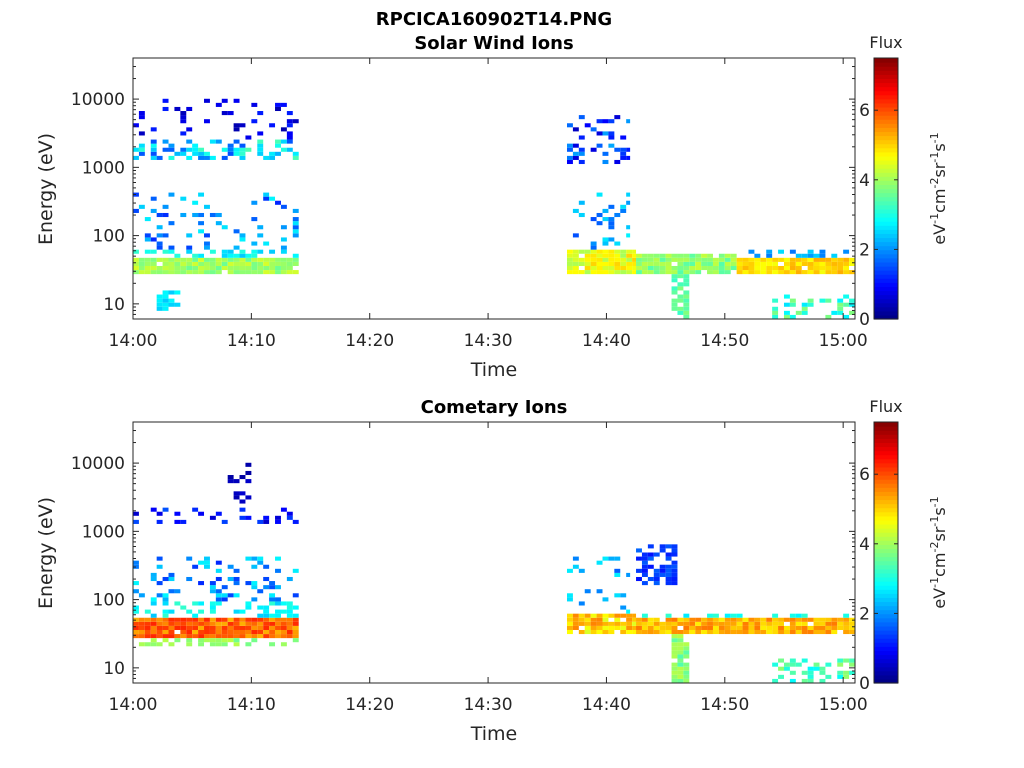 Image resolution: width=1024 pixels, height=768 pixels. I want to click on colorbar-tick-label: 4, so click(864, 545).